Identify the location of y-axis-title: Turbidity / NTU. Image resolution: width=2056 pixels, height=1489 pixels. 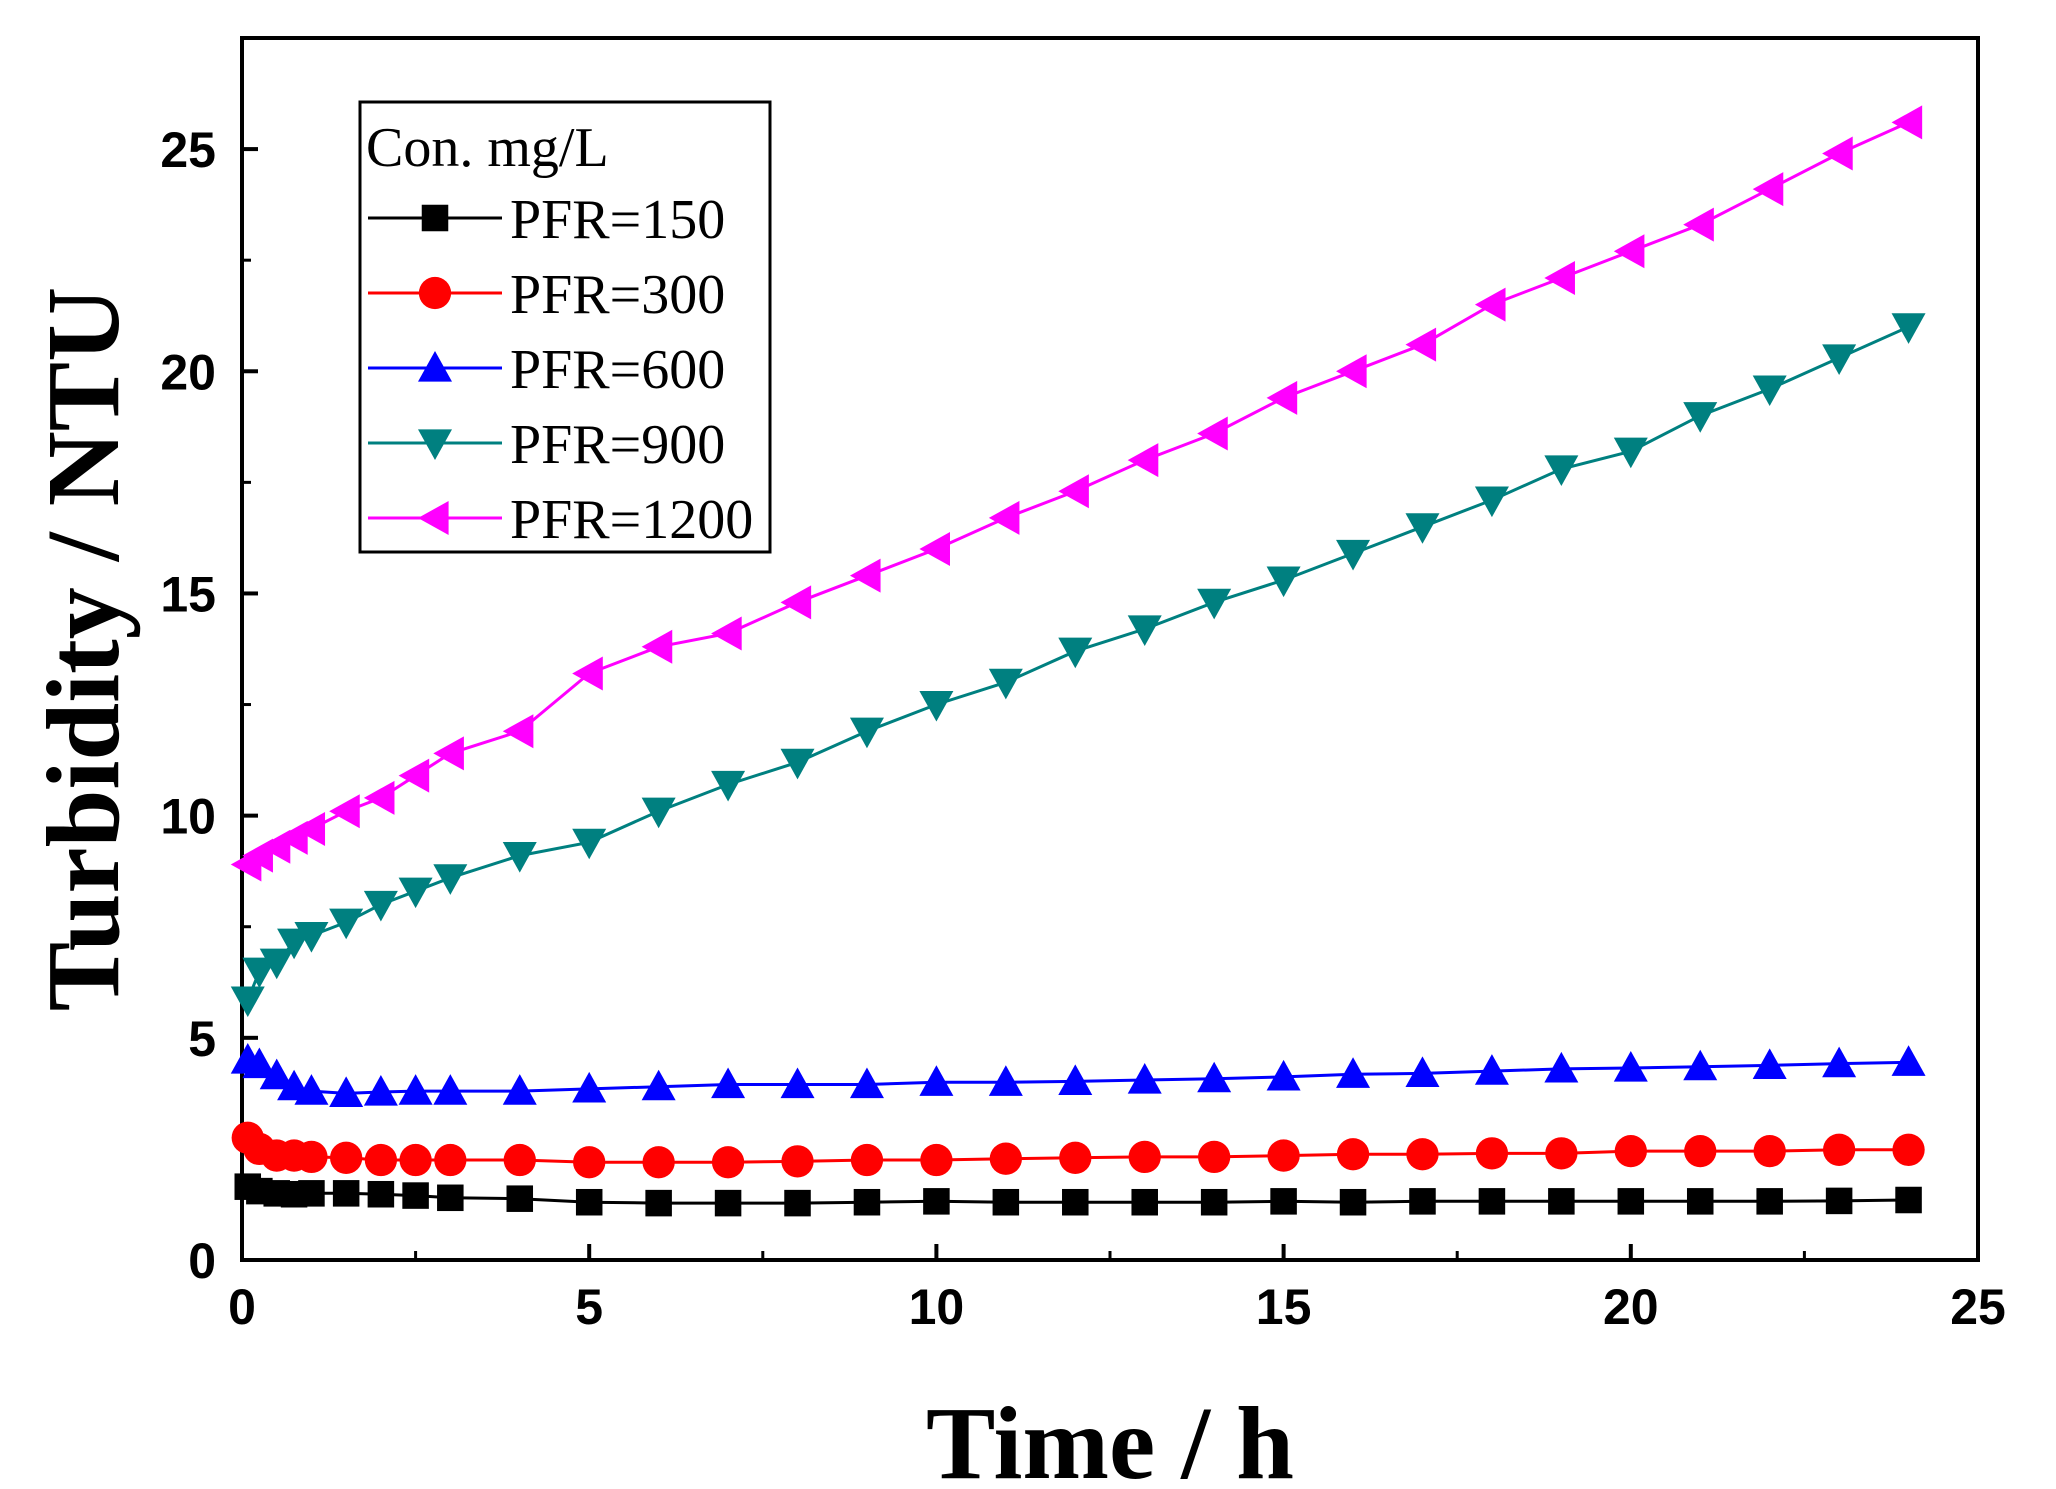
(83, 649).